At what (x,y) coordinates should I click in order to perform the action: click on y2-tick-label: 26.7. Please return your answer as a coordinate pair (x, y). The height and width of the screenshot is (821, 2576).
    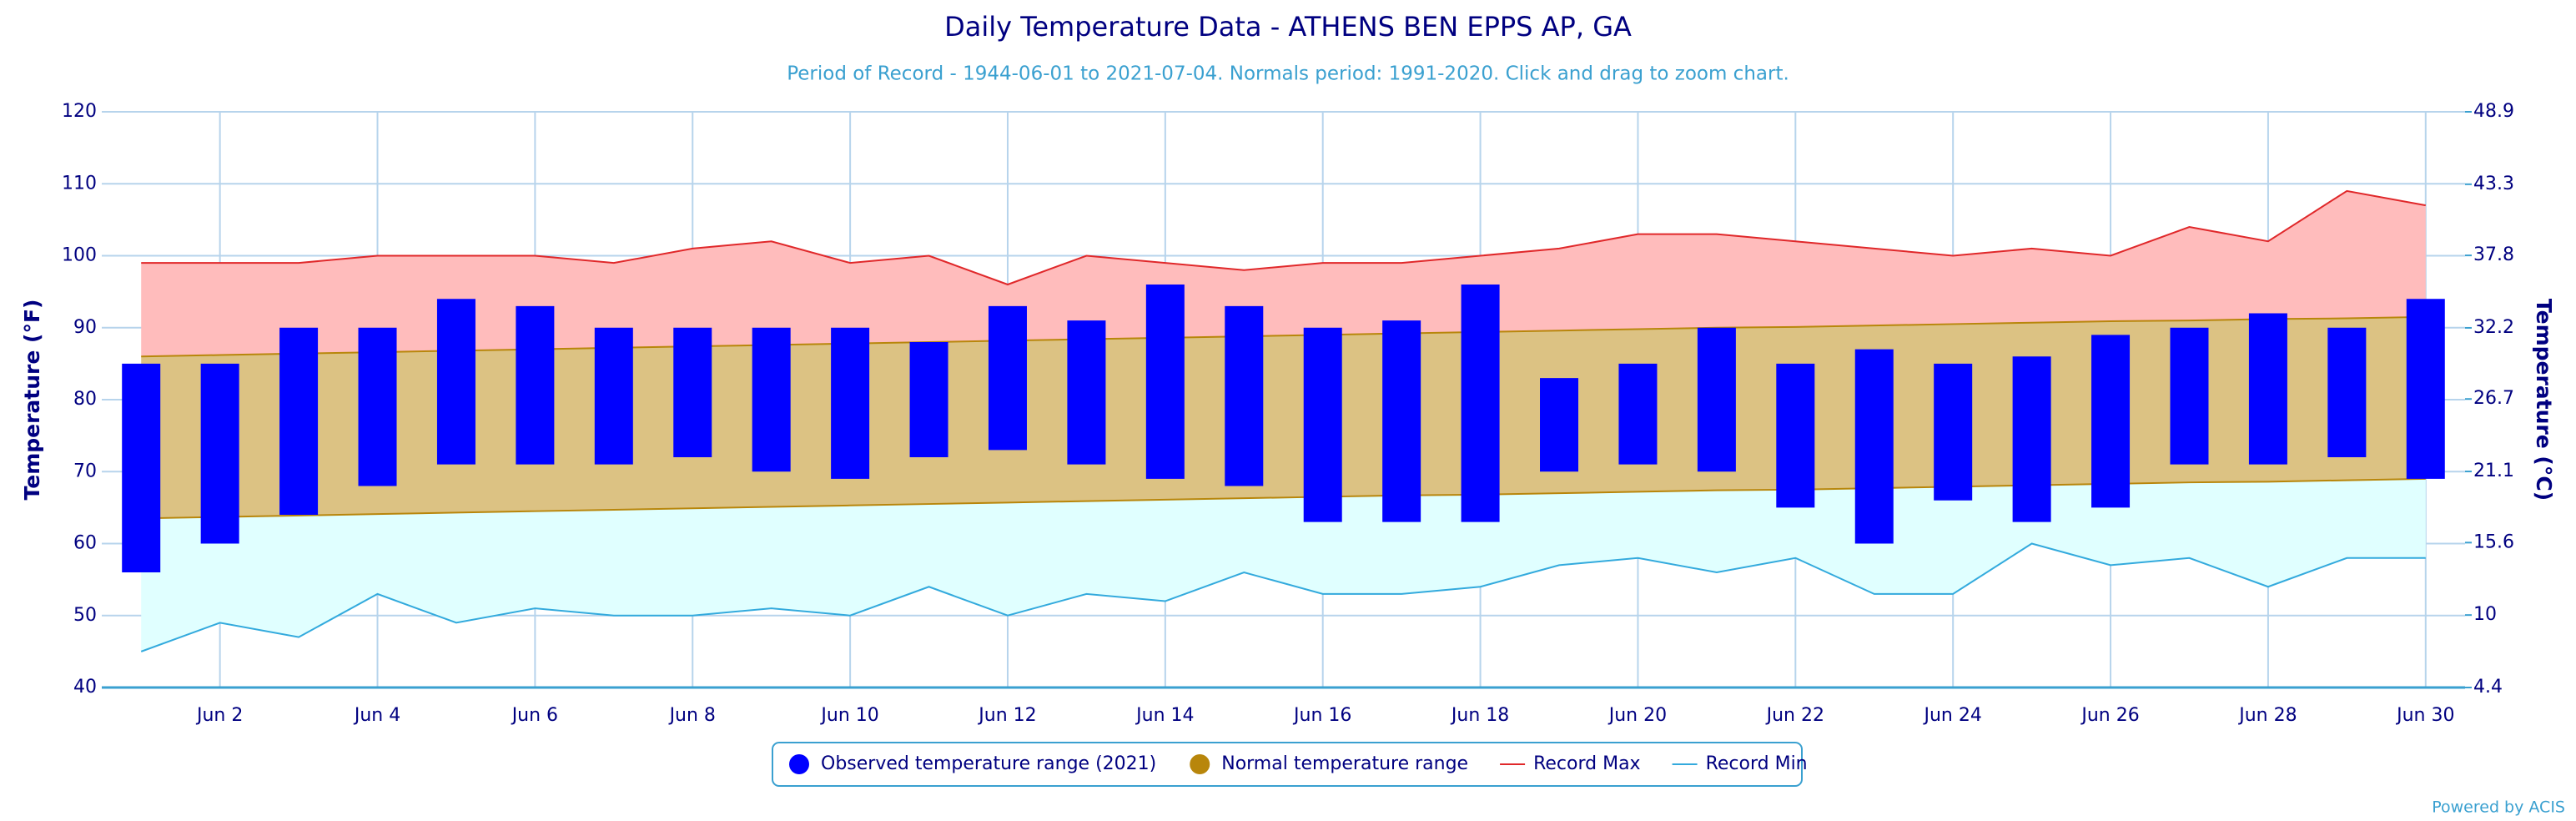
    Looking at the image, I should click on (2493, 399).